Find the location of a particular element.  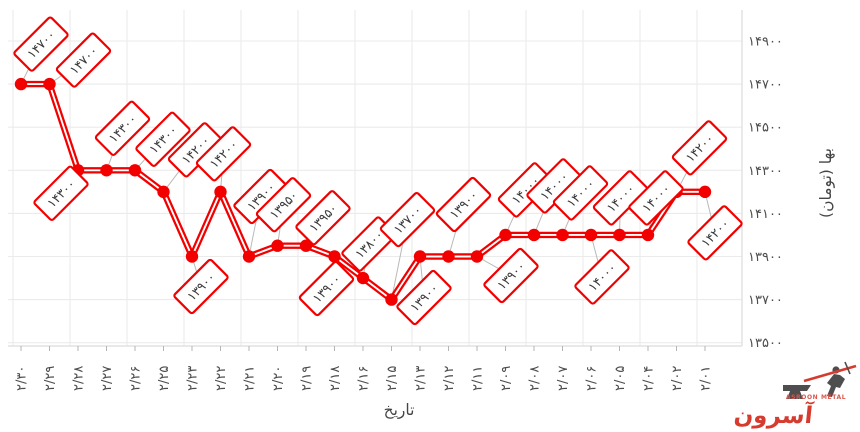

anvil-icon is located at coordinates (797, 392).